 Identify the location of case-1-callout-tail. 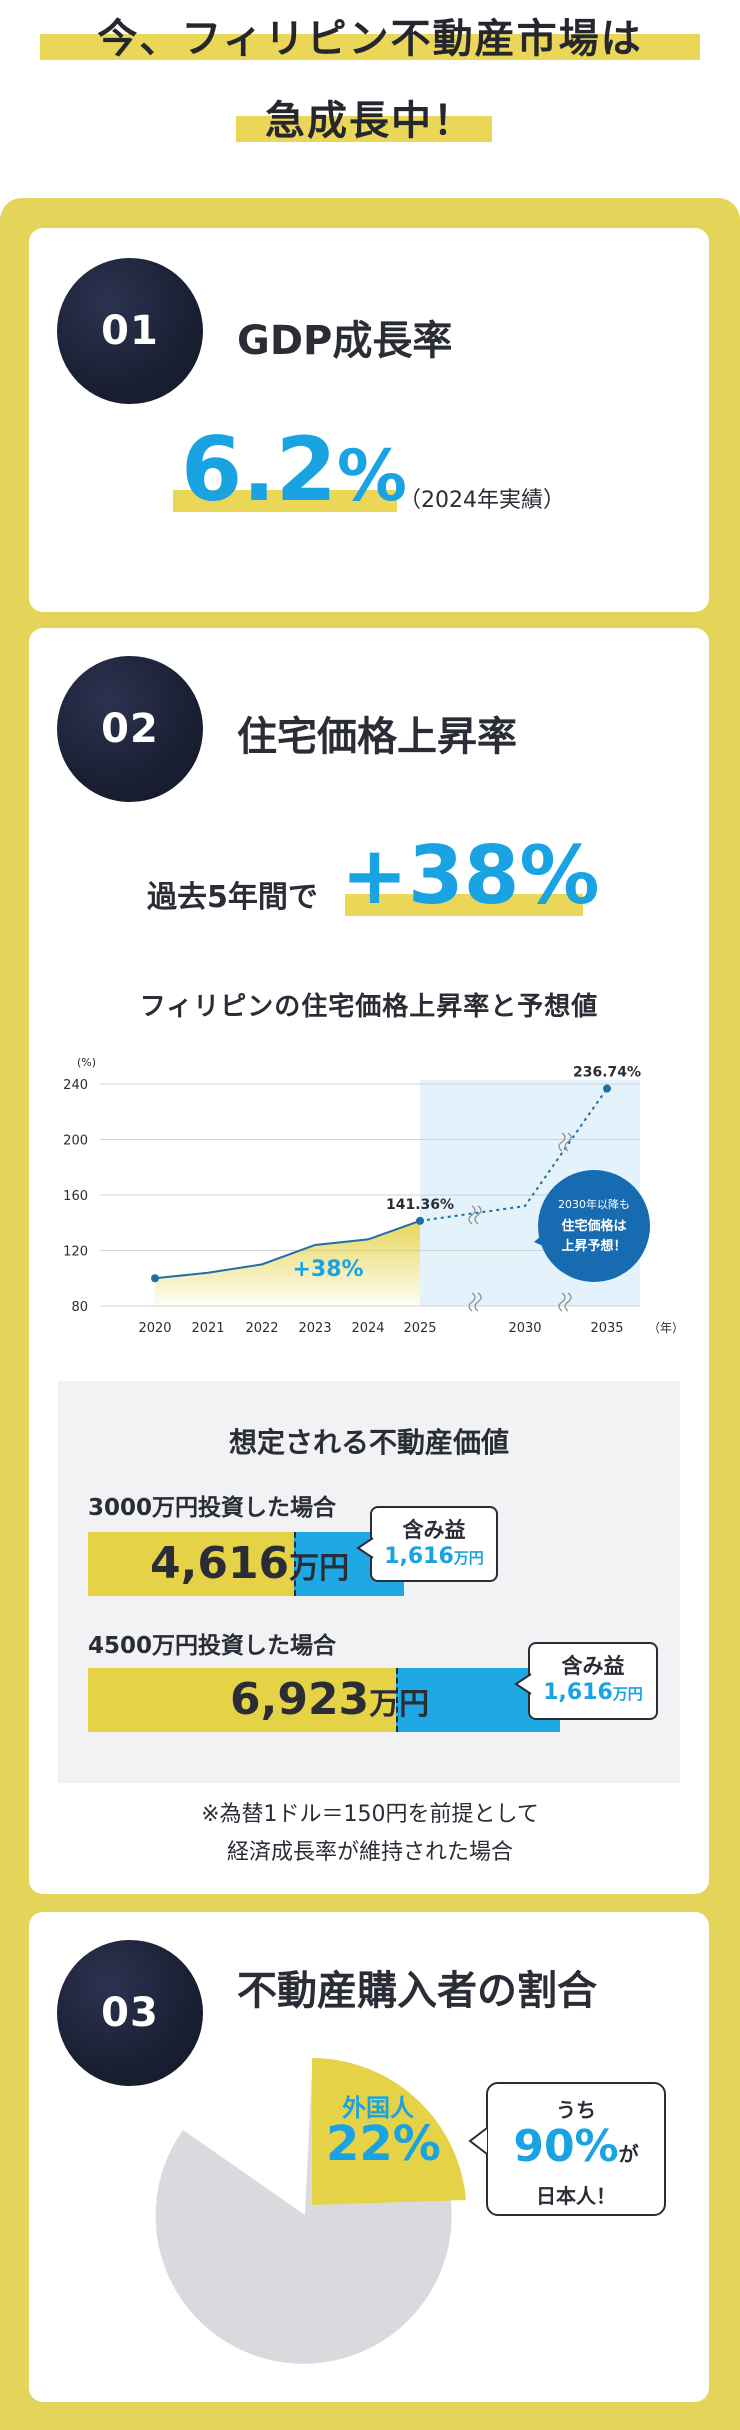
(365, 1548).